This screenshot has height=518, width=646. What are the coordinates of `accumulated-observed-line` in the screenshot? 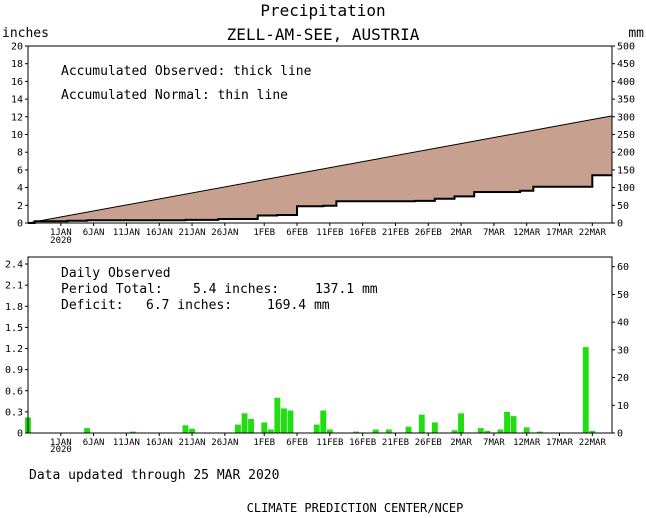 It's located at (320, 199).